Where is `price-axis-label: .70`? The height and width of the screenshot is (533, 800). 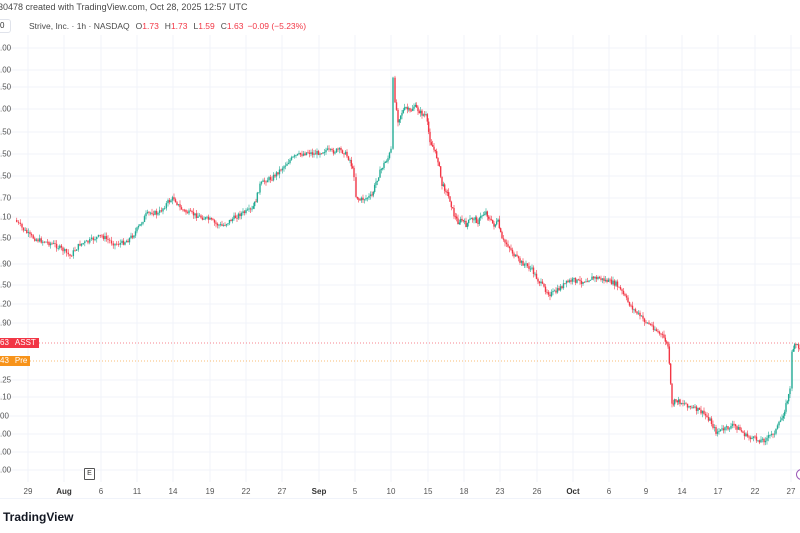 price-axis-label: .70 is located at coordinates (6, 198).